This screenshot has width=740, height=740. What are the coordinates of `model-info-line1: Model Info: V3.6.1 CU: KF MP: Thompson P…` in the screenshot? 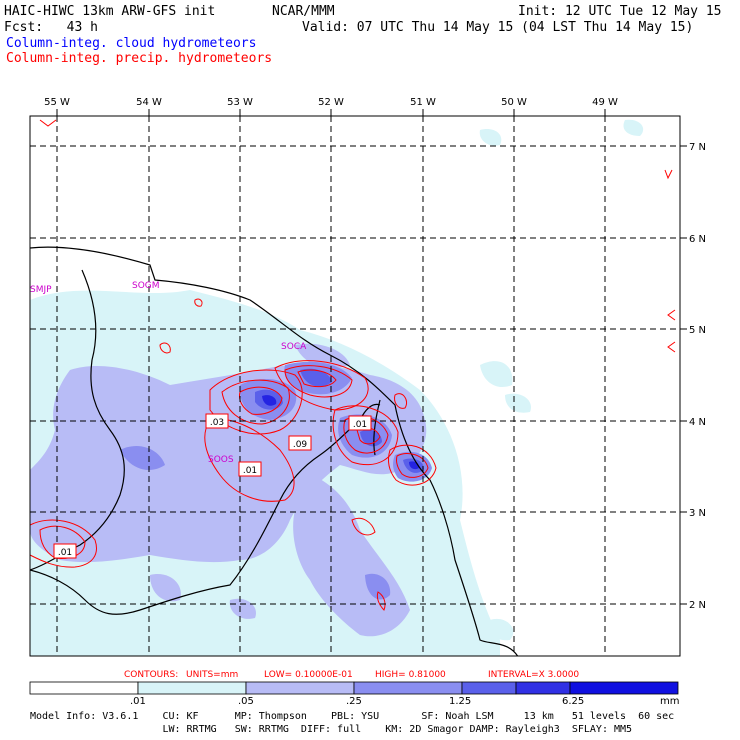 It's located at (352, 716).